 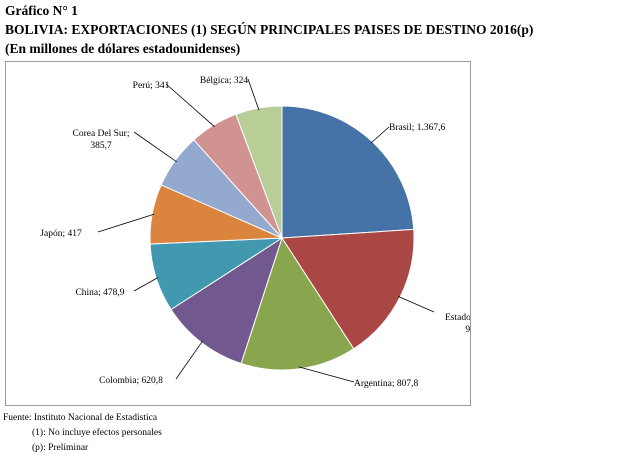 What do you see at coordinates (189, 360) in the screenshot?
I see `leader-line-colombia` at bounding box center [189, 360].